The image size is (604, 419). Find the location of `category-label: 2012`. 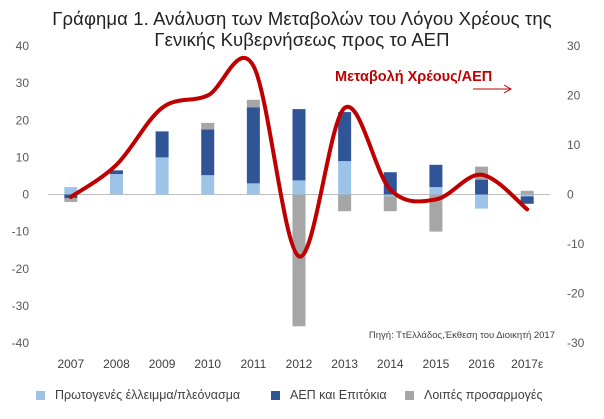

category-label: 2012 is located at coordinates (299, 364).